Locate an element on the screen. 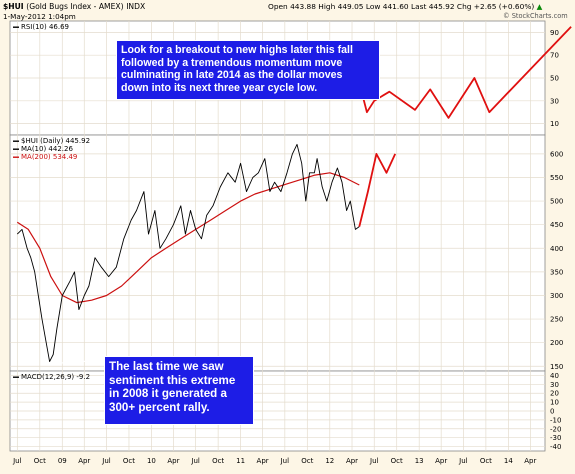 This screenshot has height=474, width=575. y-tick-label: 600 is located at coordinates (556, 154).